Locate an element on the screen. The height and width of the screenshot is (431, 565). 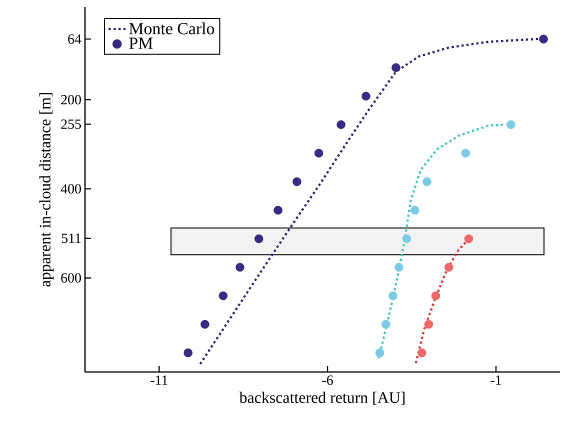
x-axis-title: backscattered return [AU] is located at coordinates (322, 398).